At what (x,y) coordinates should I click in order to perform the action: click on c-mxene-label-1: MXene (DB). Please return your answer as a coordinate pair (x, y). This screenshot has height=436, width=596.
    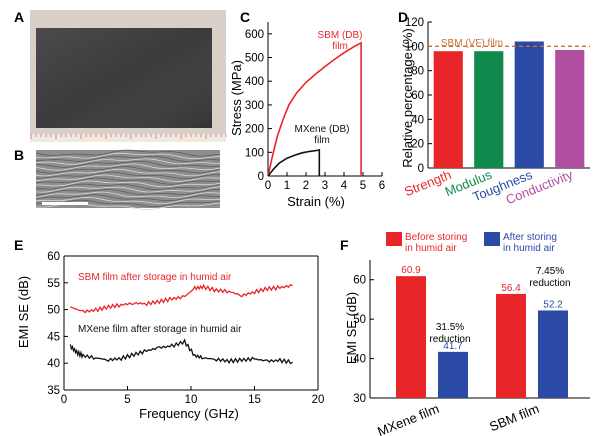
    Looking at the image, I should click on (321, 129).